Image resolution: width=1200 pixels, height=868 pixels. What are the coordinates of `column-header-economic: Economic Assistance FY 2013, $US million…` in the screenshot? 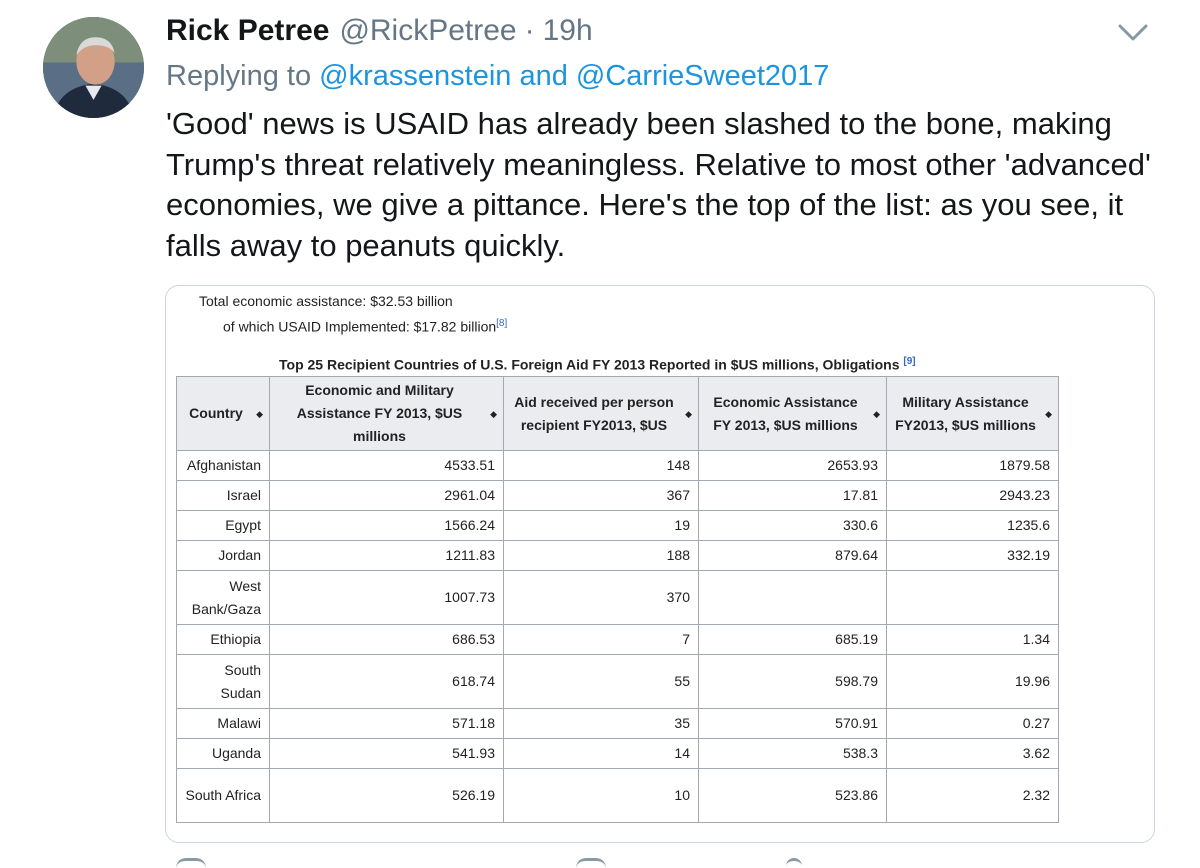 It's located at (792, 413).